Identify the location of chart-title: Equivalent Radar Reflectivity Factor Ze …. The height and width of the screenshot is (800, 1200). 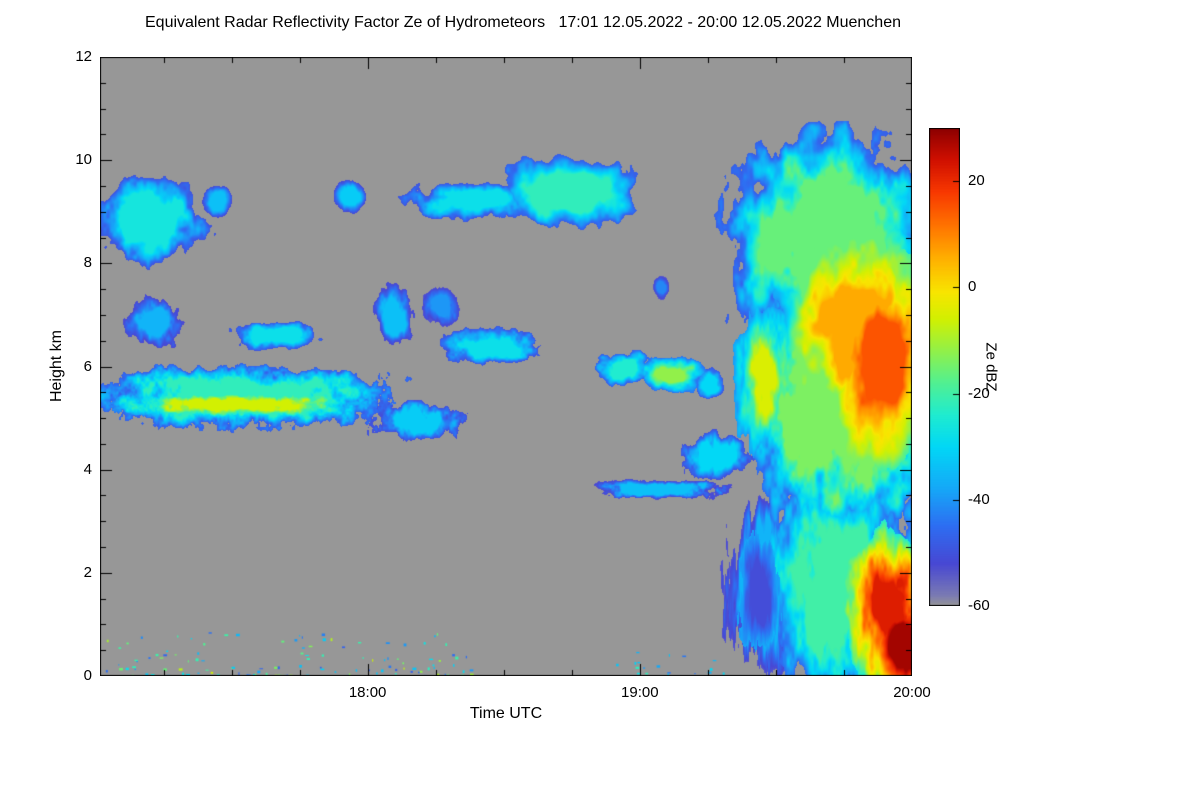
(523, 22).